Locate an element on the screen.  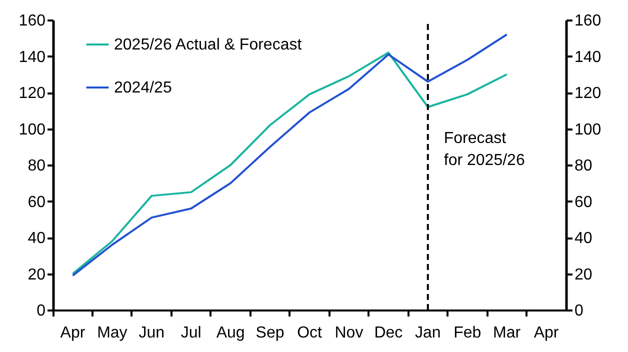
y2-tick-label: 40 is located at coordinates (583, 238).